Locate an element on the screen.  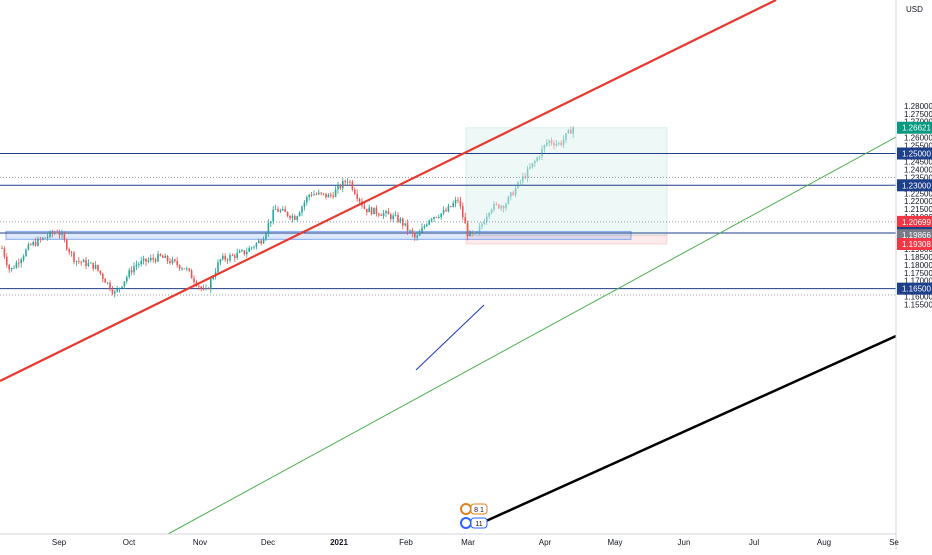
event-marker: 8 1 is located at coordinates (474, 509).